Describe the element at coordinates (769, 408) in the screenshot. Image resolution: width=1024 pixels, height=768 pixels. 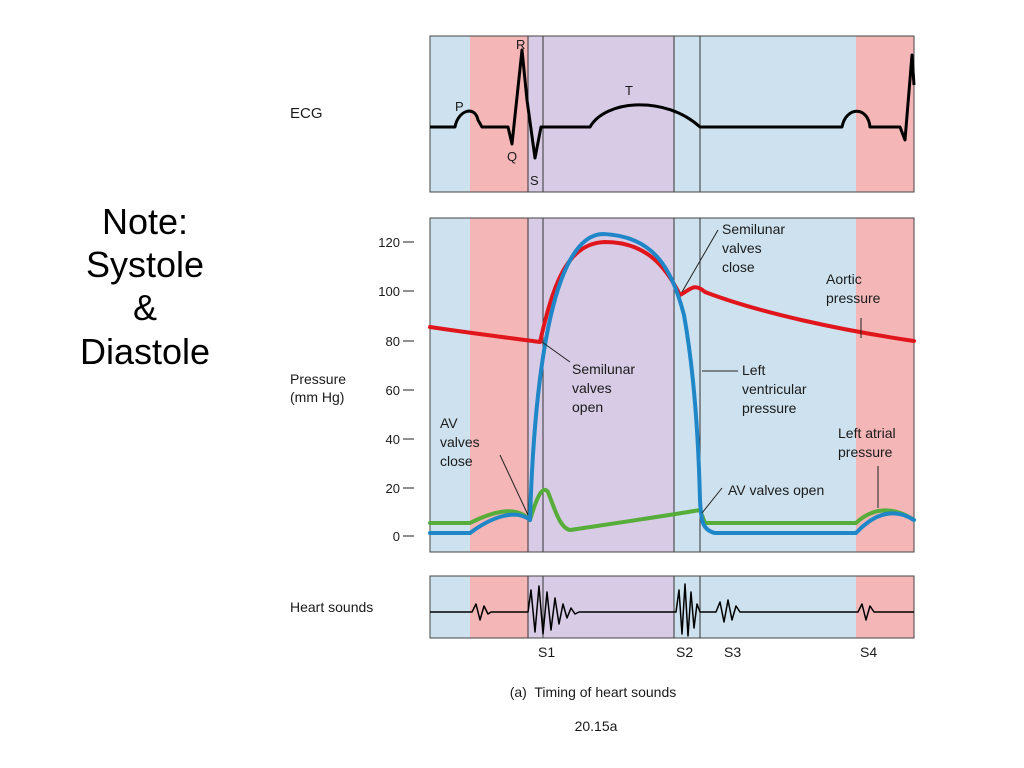
I see `left-ventricular-line3: pressure` at that location.